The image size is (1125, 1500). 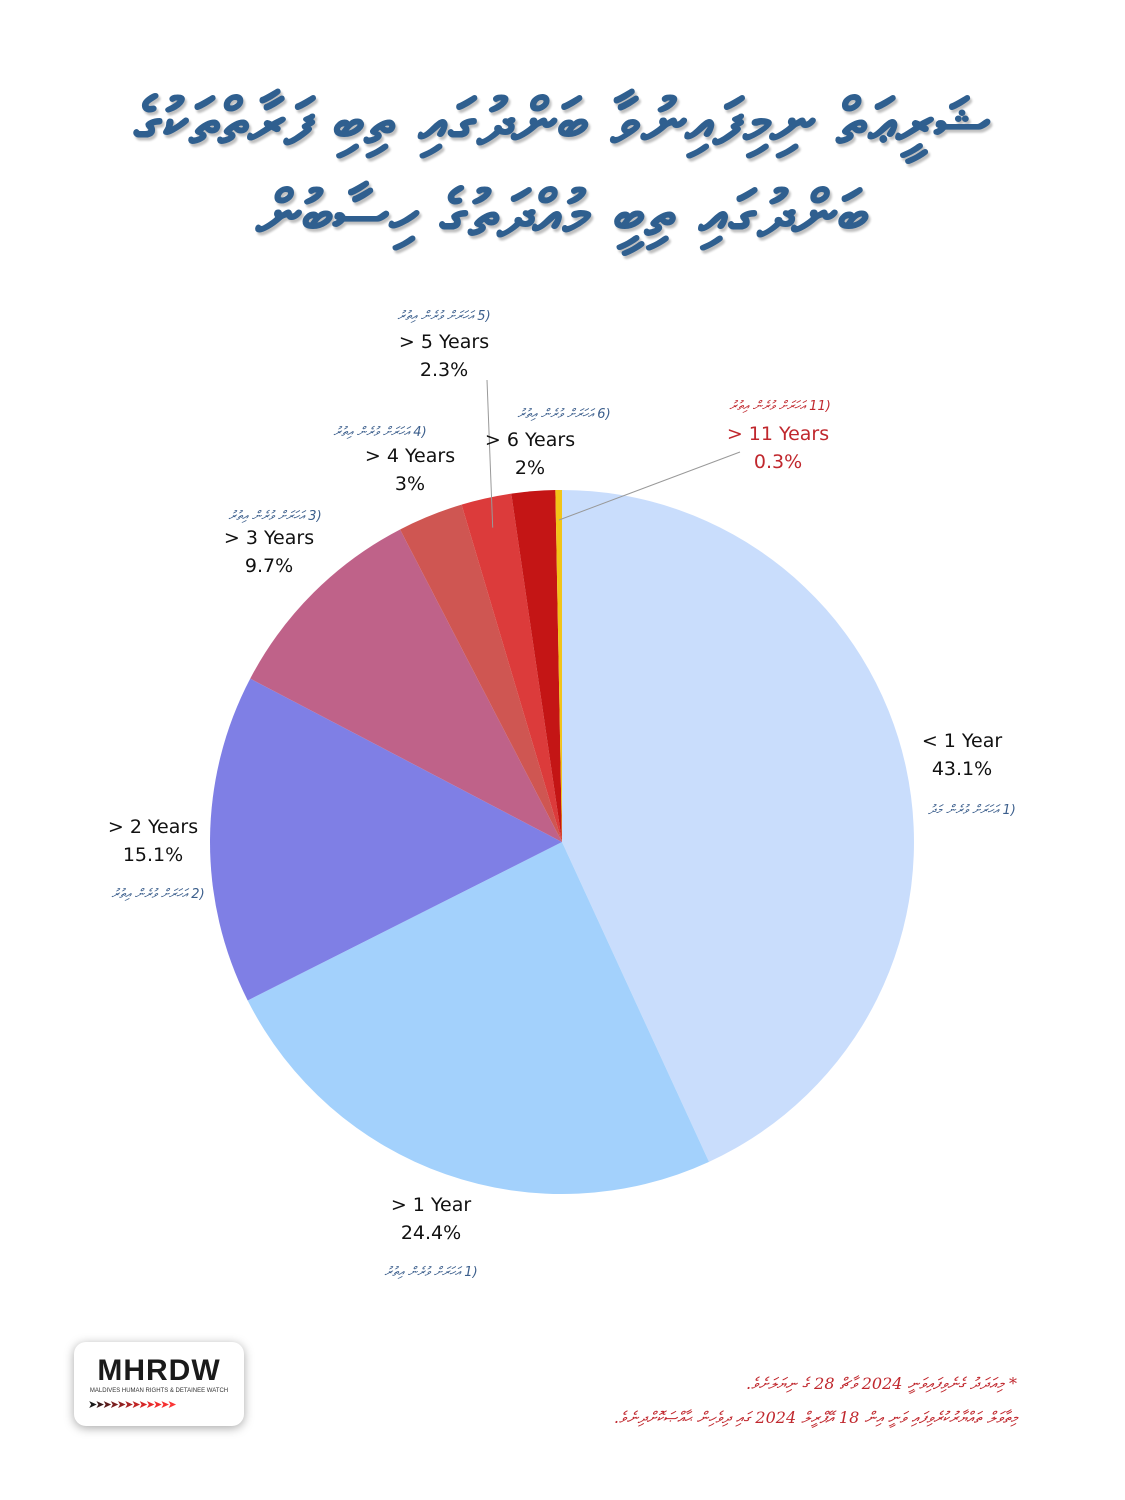 I want to click on slice-dhivehi-label: (4 އަހަރަށް ވުރެން އިތުރު, so click(x=379, y=432).